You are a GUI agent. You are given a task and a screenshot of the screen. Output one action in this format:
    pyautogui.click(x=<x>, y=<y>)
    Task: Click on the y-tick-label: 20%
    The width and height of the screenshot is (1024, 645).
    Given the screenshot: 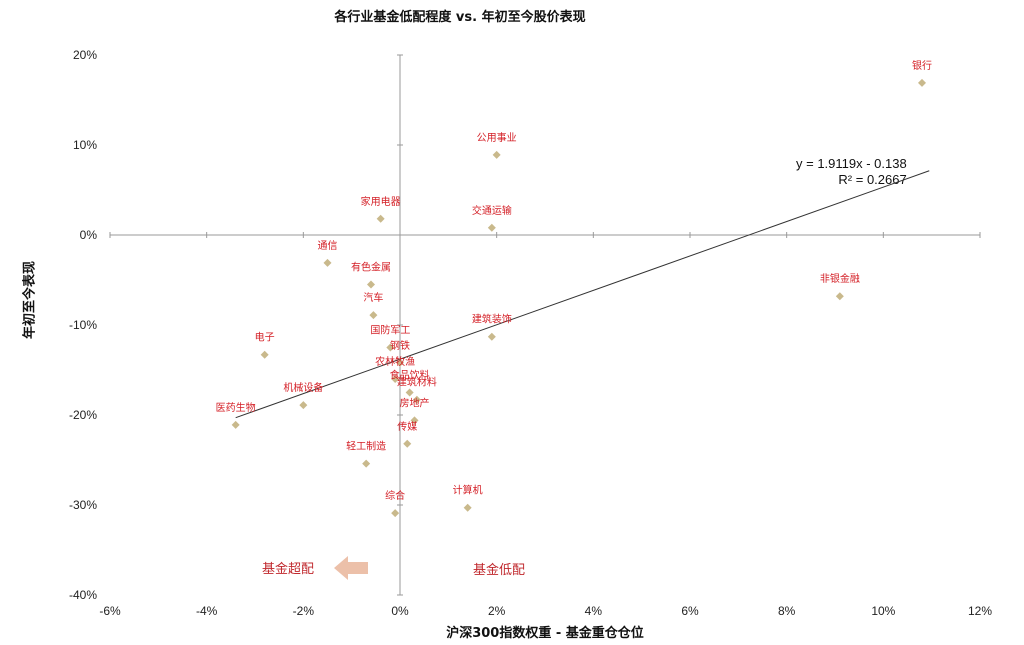 What is the action you would take?
    pyautogui.click(x=85, y=55)
    